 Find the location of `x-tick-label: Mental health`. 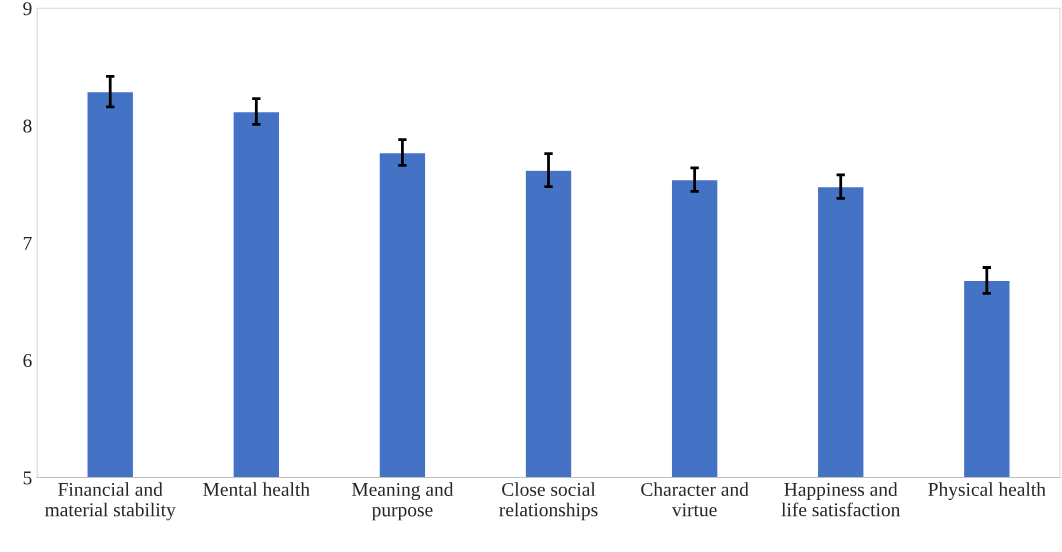

x-tick-label: Mental health is located at coordinates (256, 489).